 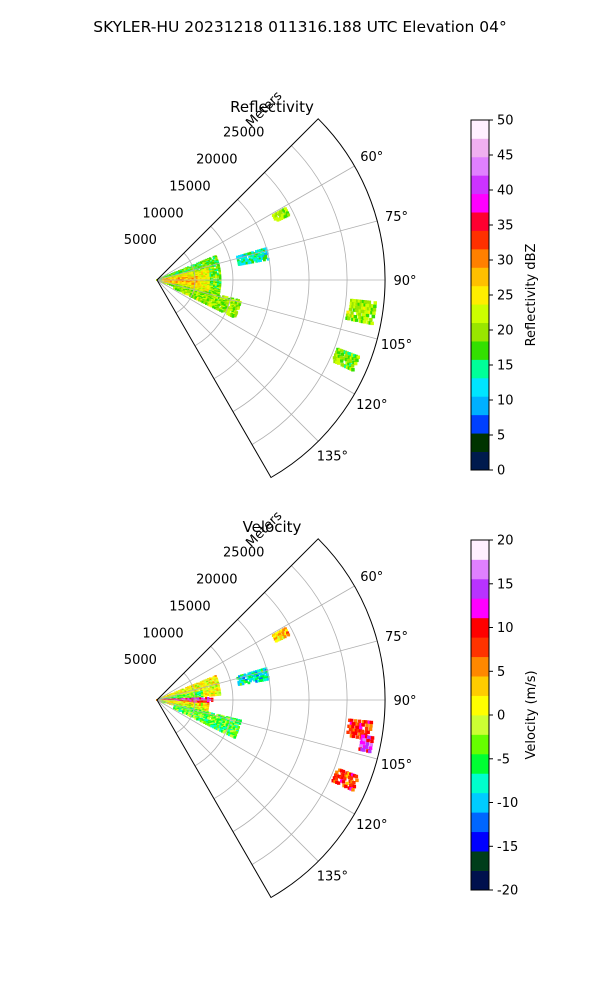 What do you see at coordinates (505, 226) in the screenshot?
I see `colorbar-tick-label: 35` at bounding box center [505, 226].